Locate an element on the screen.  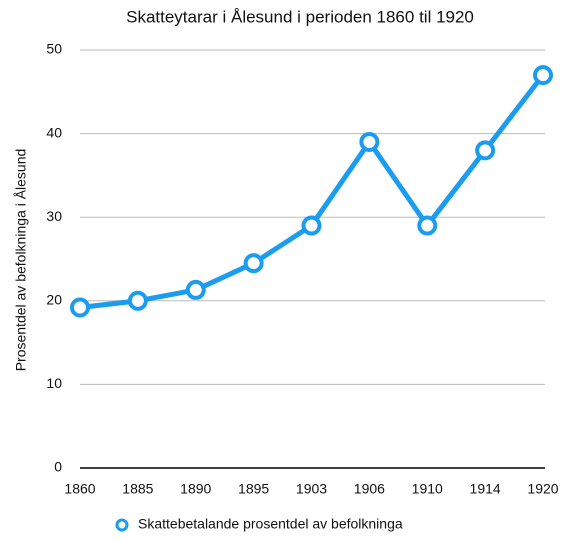
y-axis-label: Prosentdel av befolkninga i Ålesund is located at coordinates (21, 260).